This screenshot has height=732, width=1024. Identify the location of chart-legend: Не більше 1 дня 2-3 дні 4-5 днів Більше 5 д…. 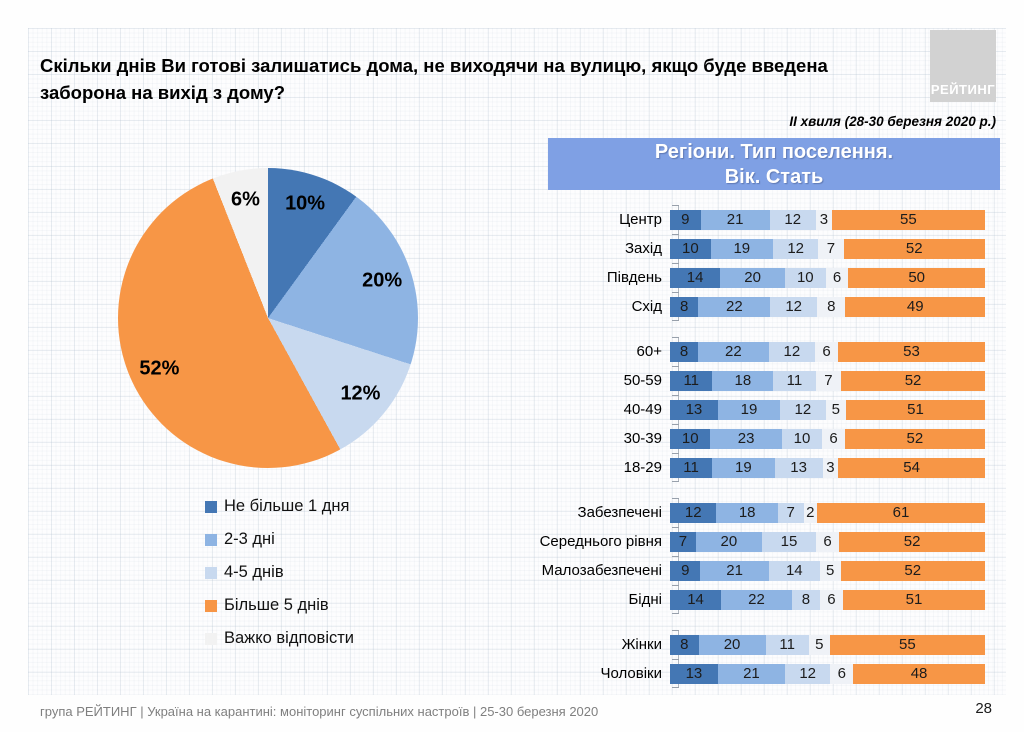
(279, 572).